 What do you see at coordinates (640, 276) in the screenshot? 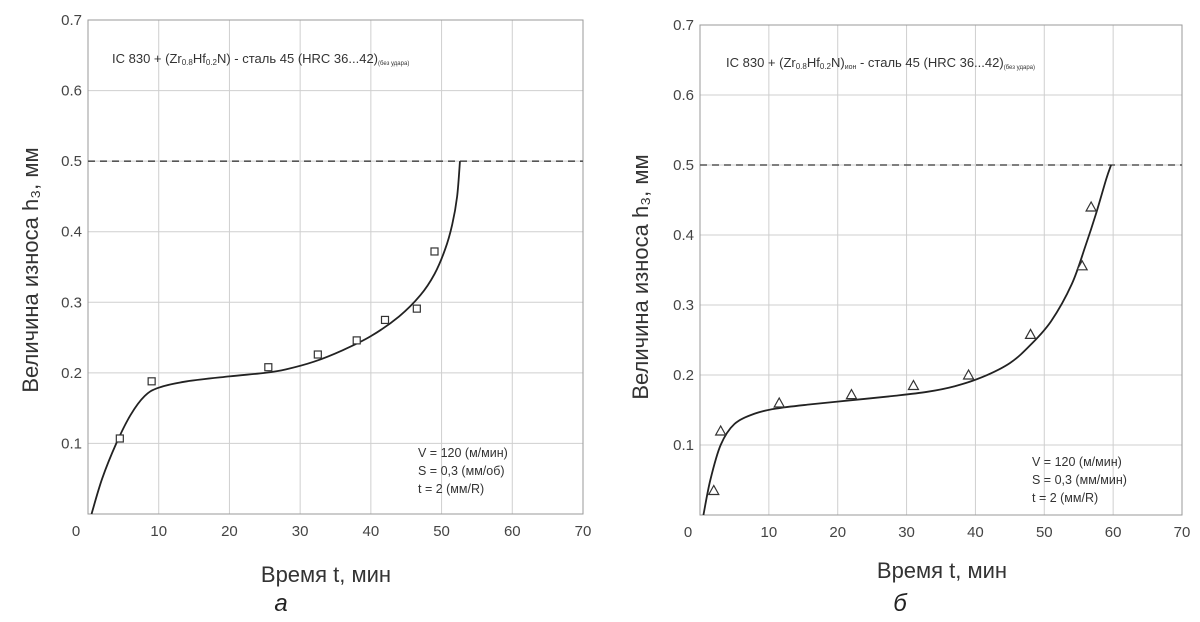
I see `y-axis-label-b: Величина износа h₃, мм` at bounding box center [640, 276].